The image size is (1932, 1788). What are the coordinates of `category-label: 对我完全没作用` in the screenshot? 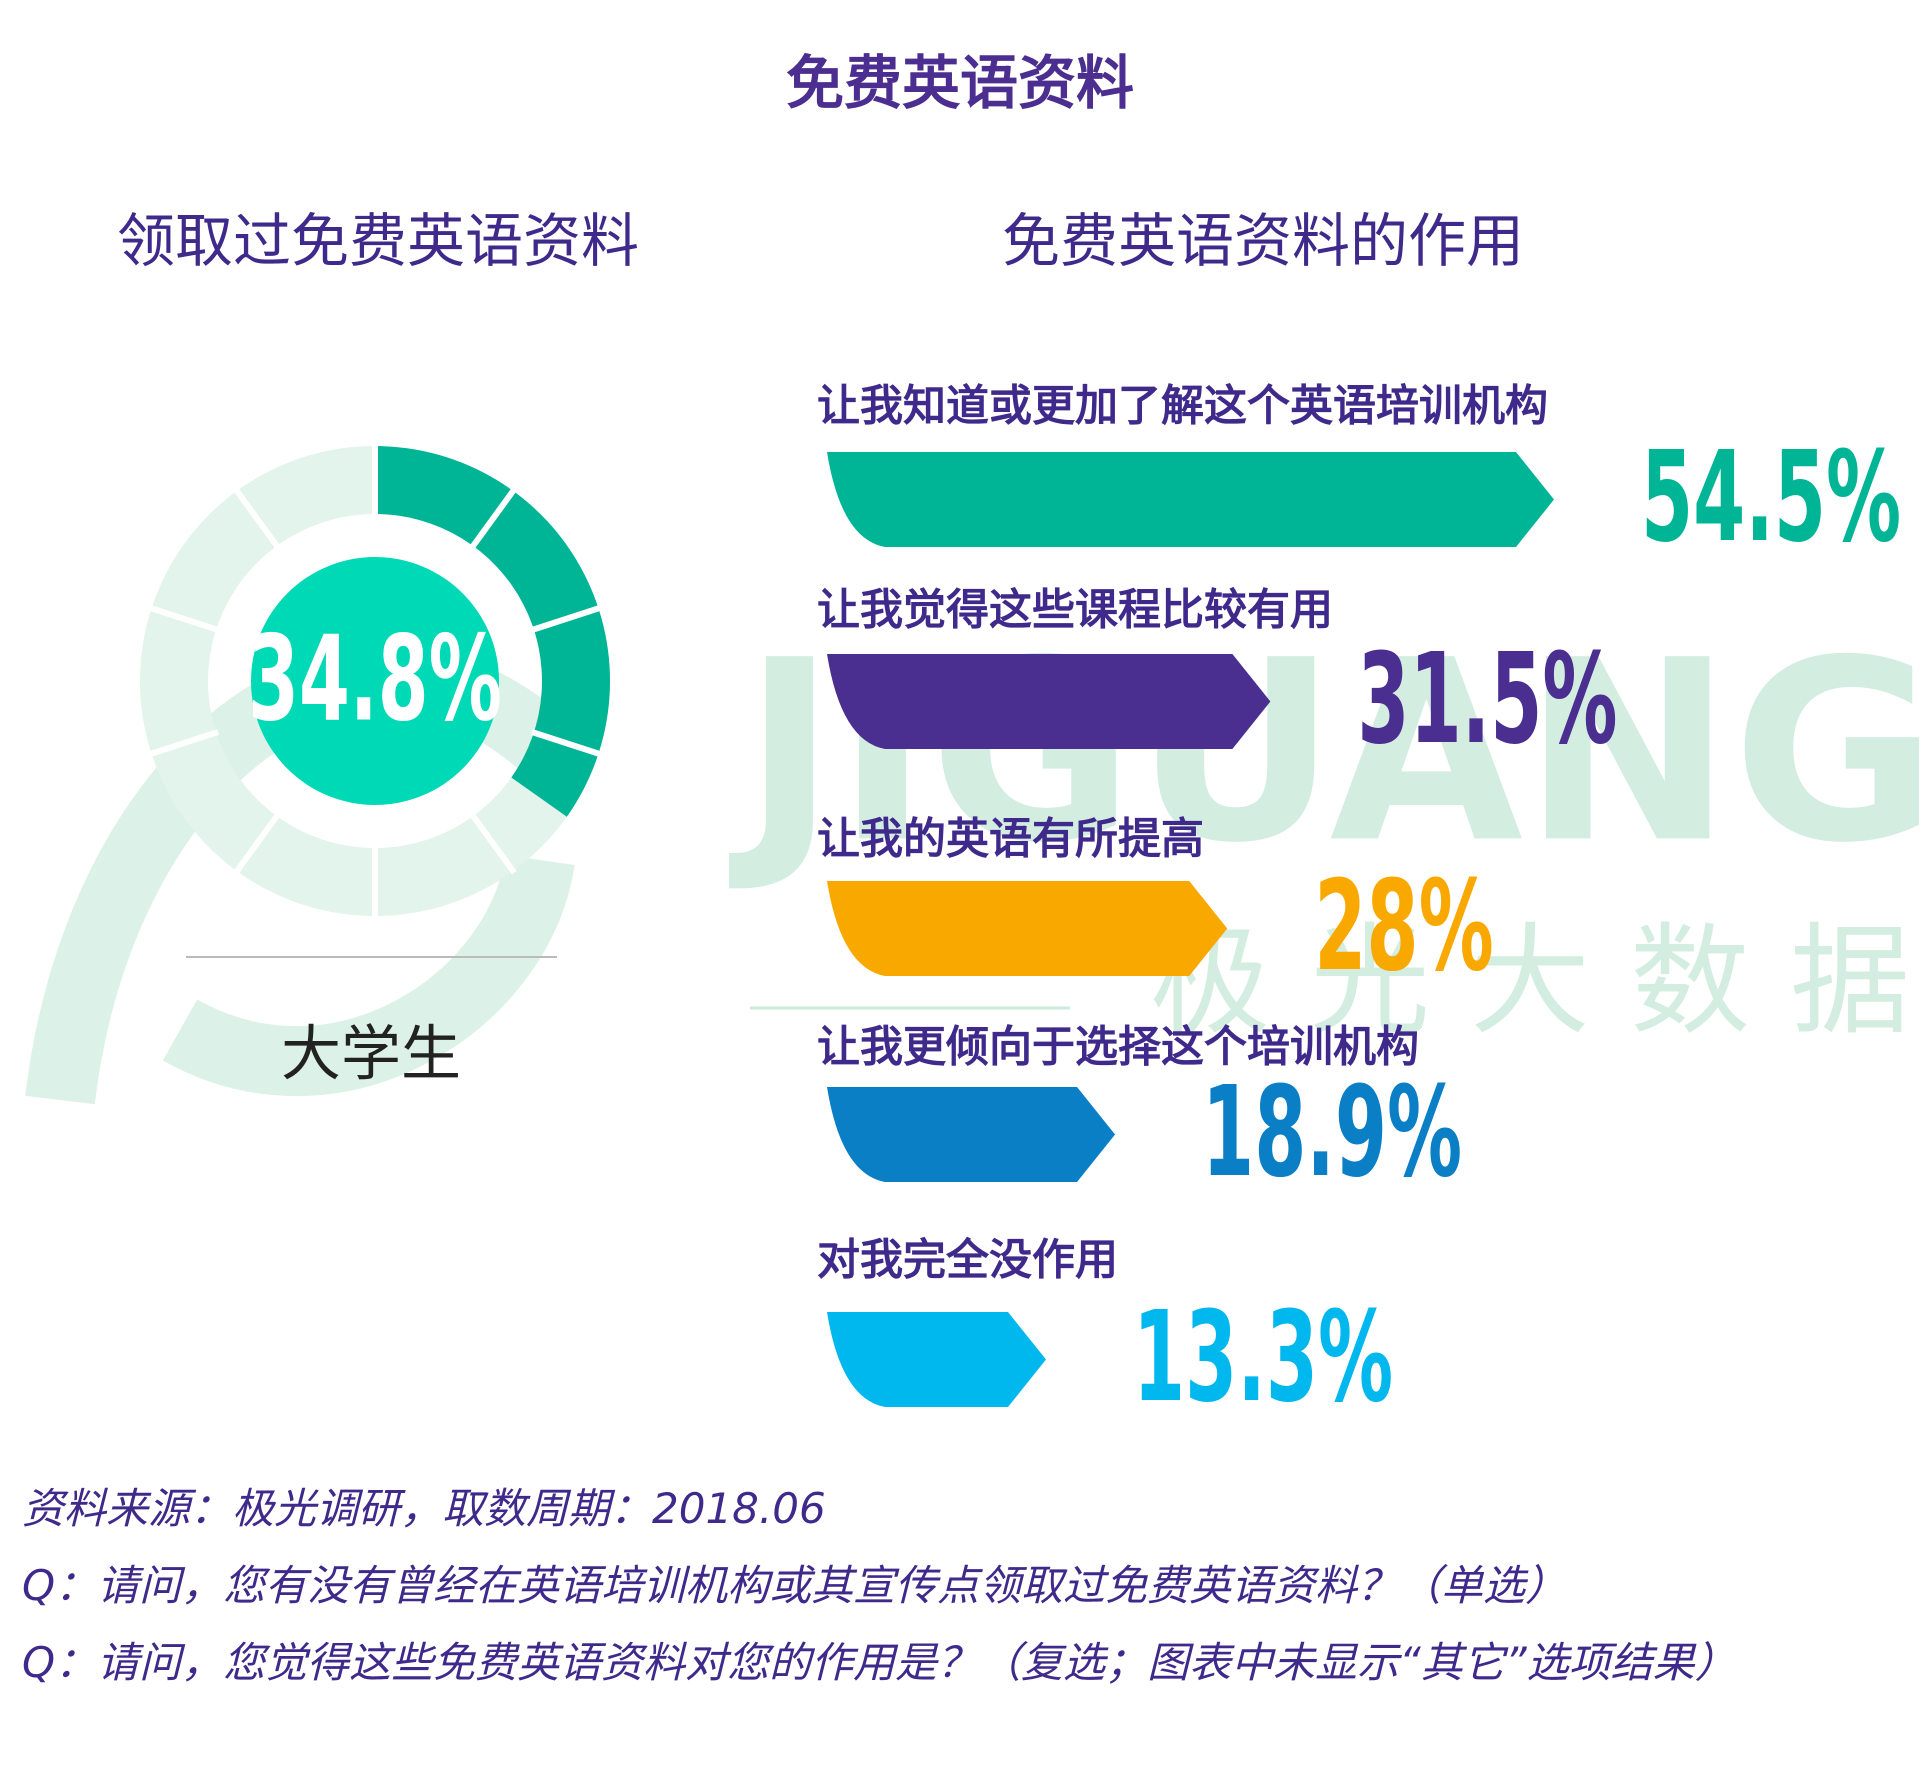 It's located at (967, 1261).